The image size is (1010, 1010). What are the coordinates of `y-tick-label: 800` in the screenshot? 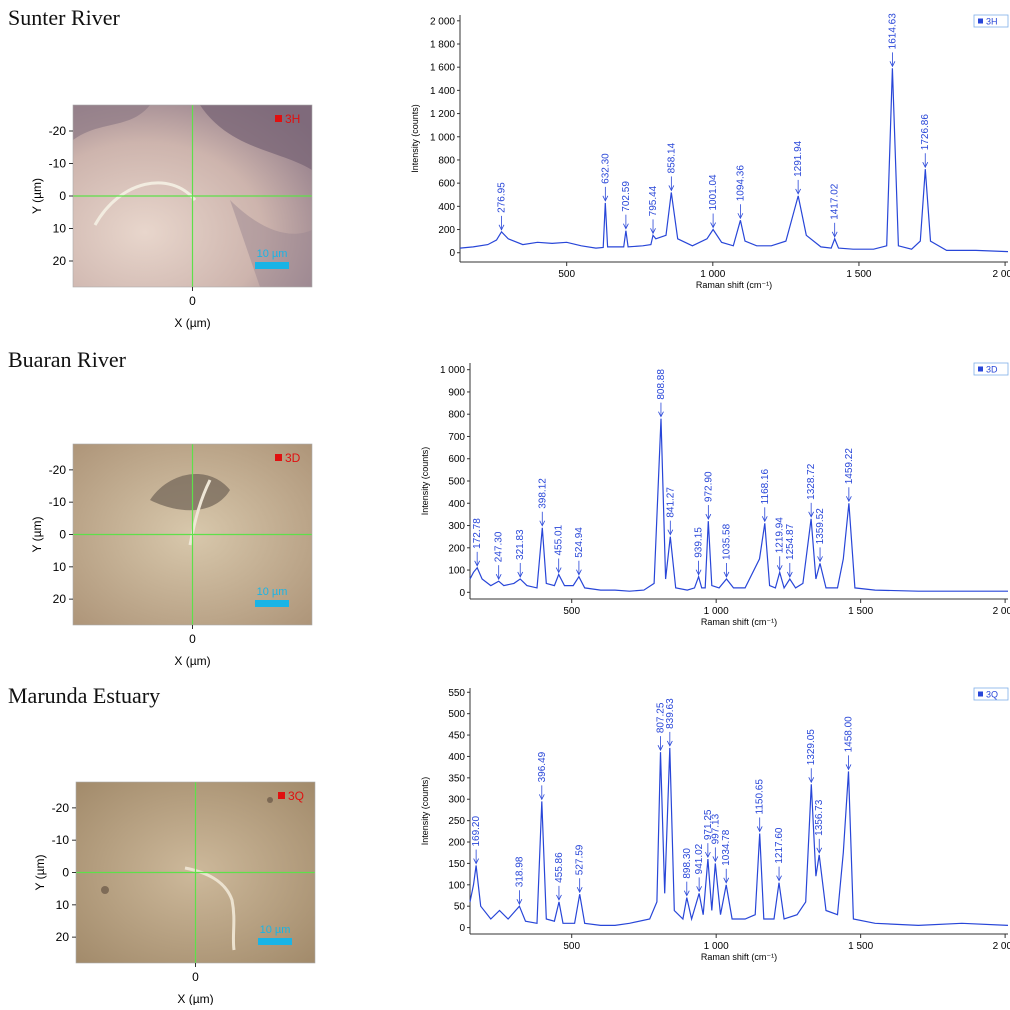 It's located at (446, 160).